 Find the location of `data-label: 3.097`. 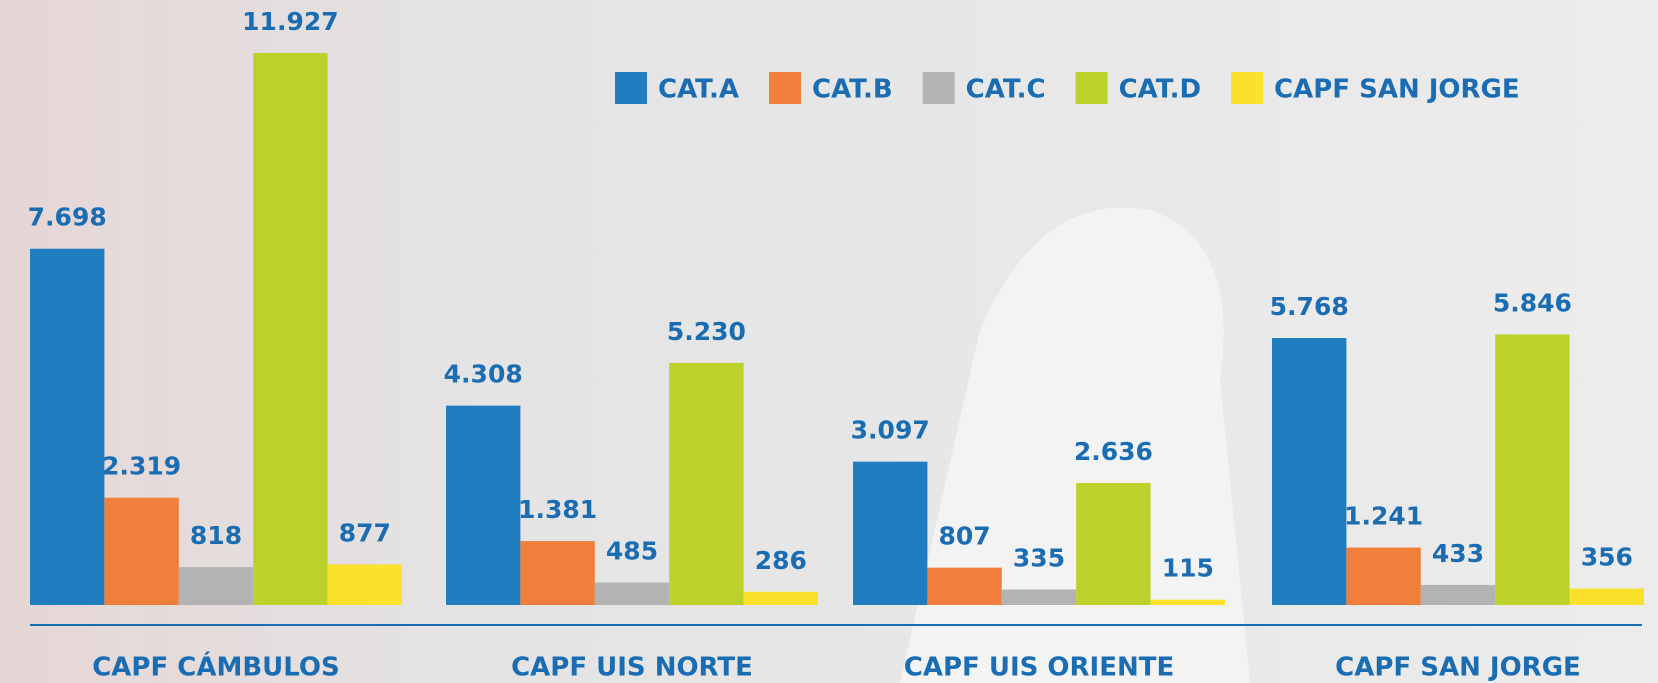

data-label: 3.097 is located at coordinates (890, 430).